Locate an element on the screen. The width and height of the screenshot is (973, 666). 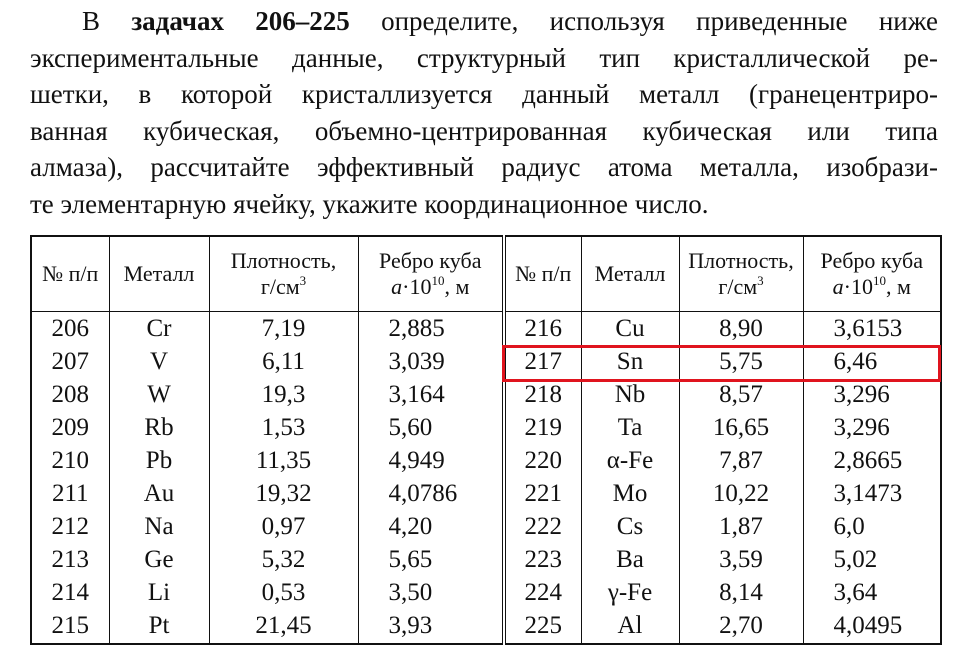
table-row: 214 Li 0,53 3,50 224 γ-Fe 8,14 3,64 is located at coordinates (485, 593).